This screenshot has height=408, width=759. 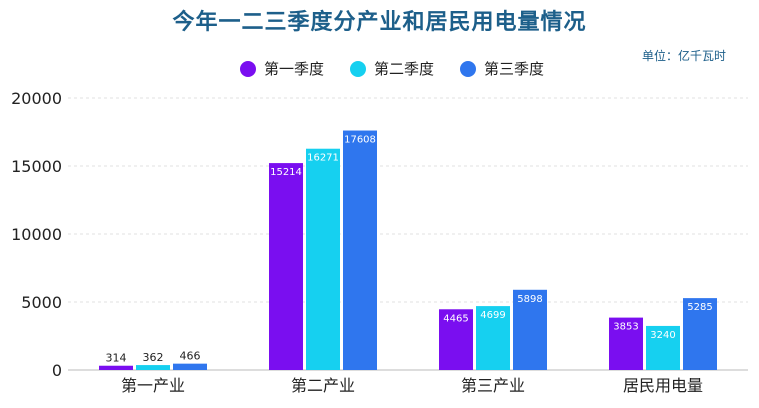 I want to click on y-tick-label: 0, so click(x=57, y=370).